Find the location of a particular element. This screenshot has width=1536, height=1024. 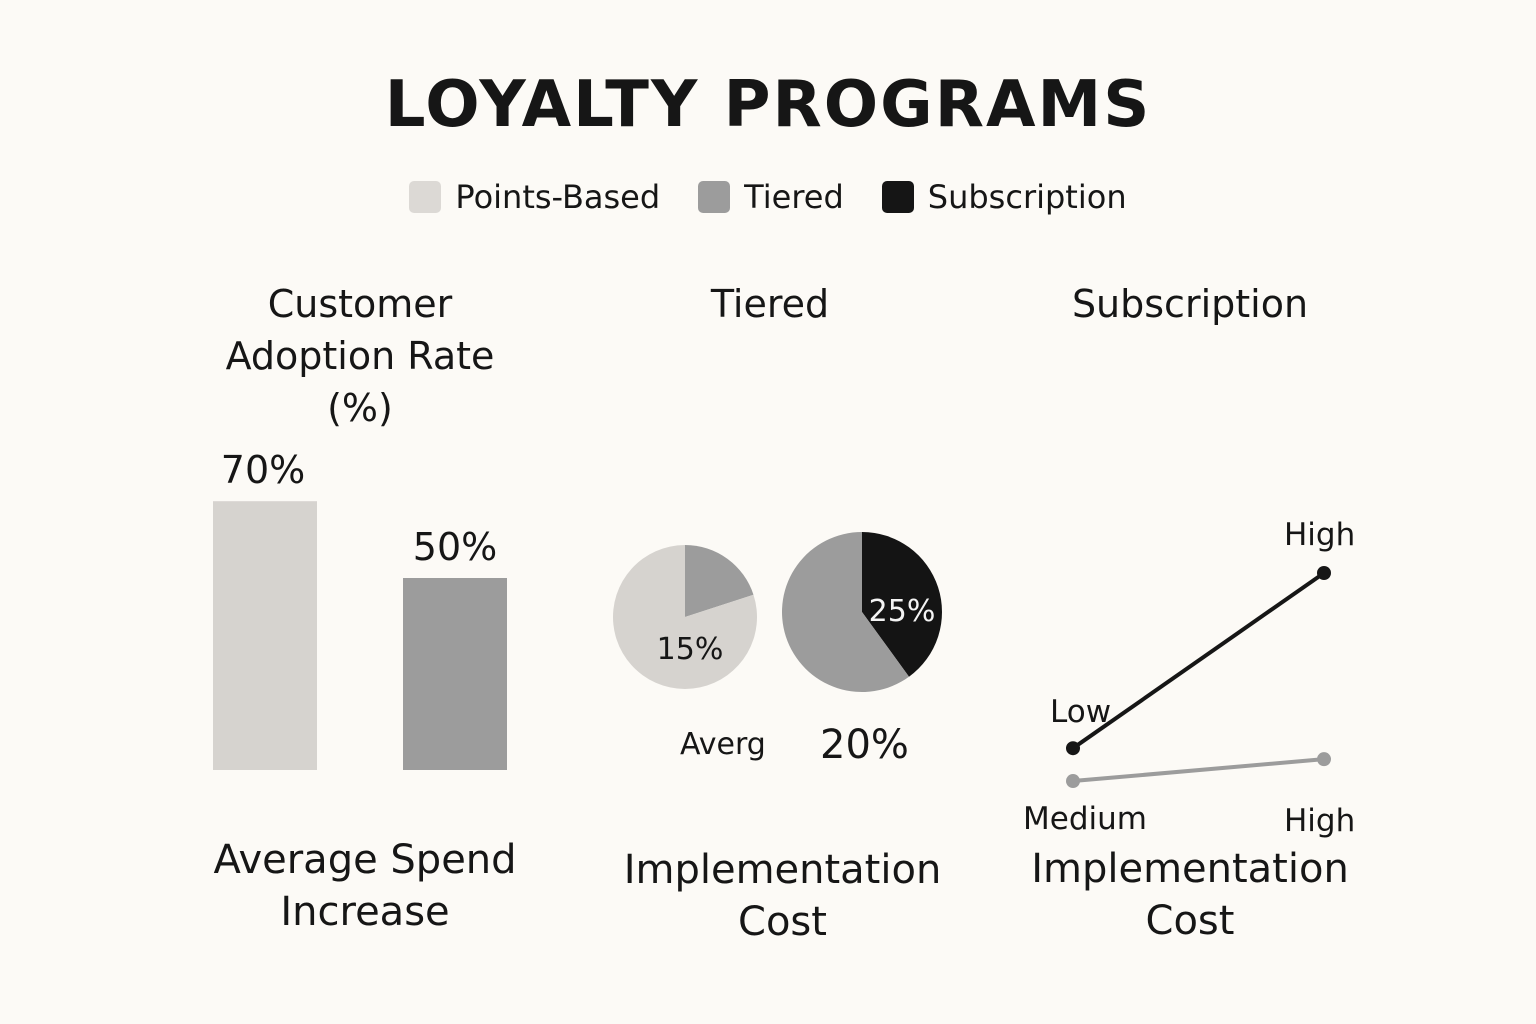

bar-data-label: 50% is located at coordinates (455, 547).